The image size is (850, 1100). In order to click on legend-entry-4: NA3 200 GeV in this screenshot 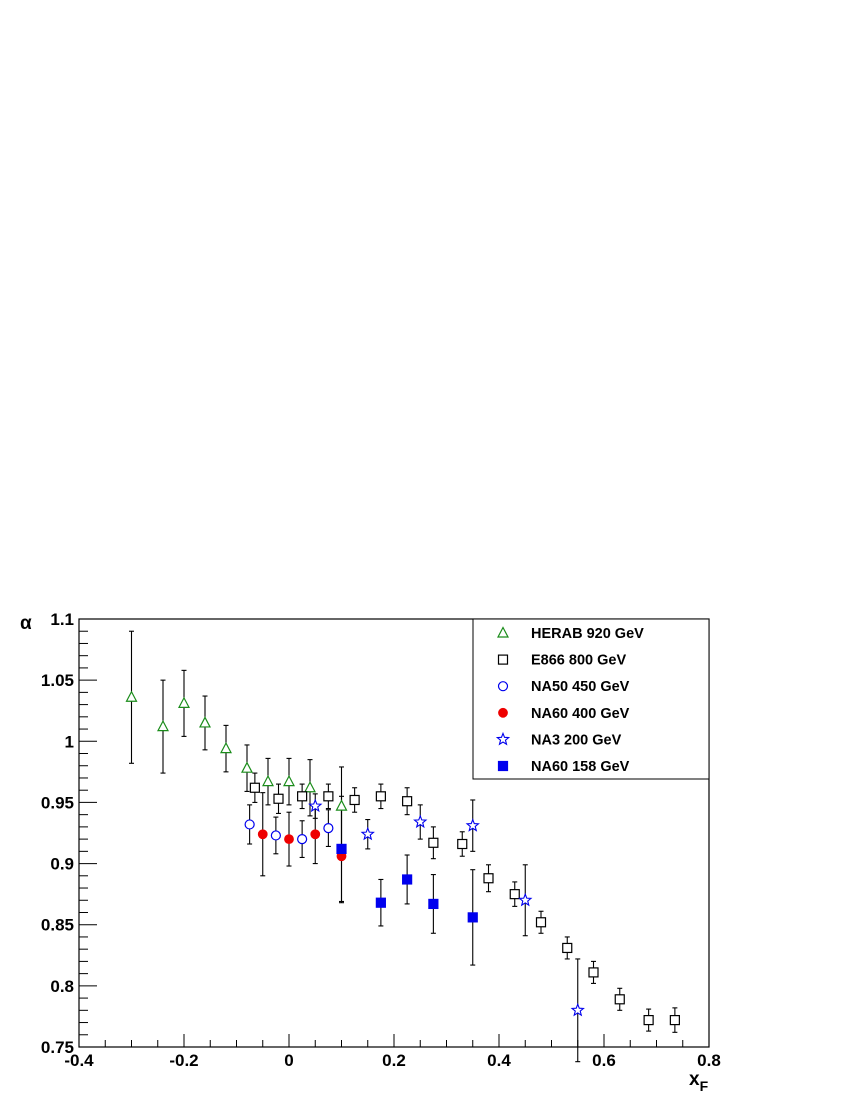, I will do `click(558, 739)`.